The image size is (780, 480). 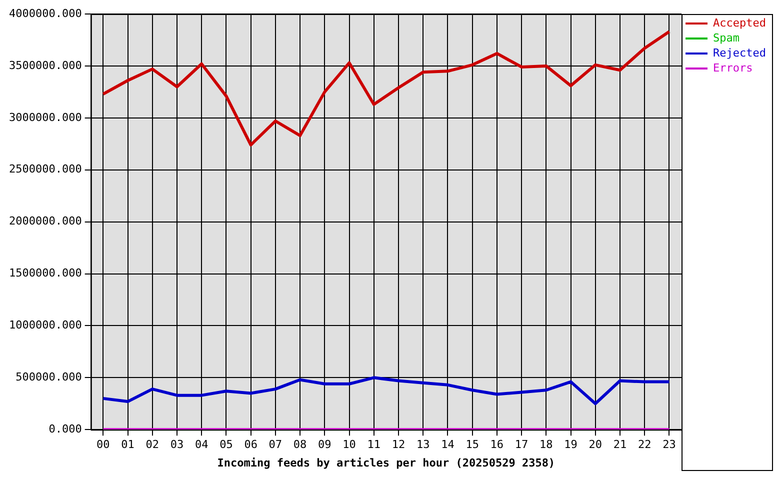 What do you see at coordinates (226, 445) in the screenshot?
I see `x-tick-label: 05` at bounding box center [226, 445].